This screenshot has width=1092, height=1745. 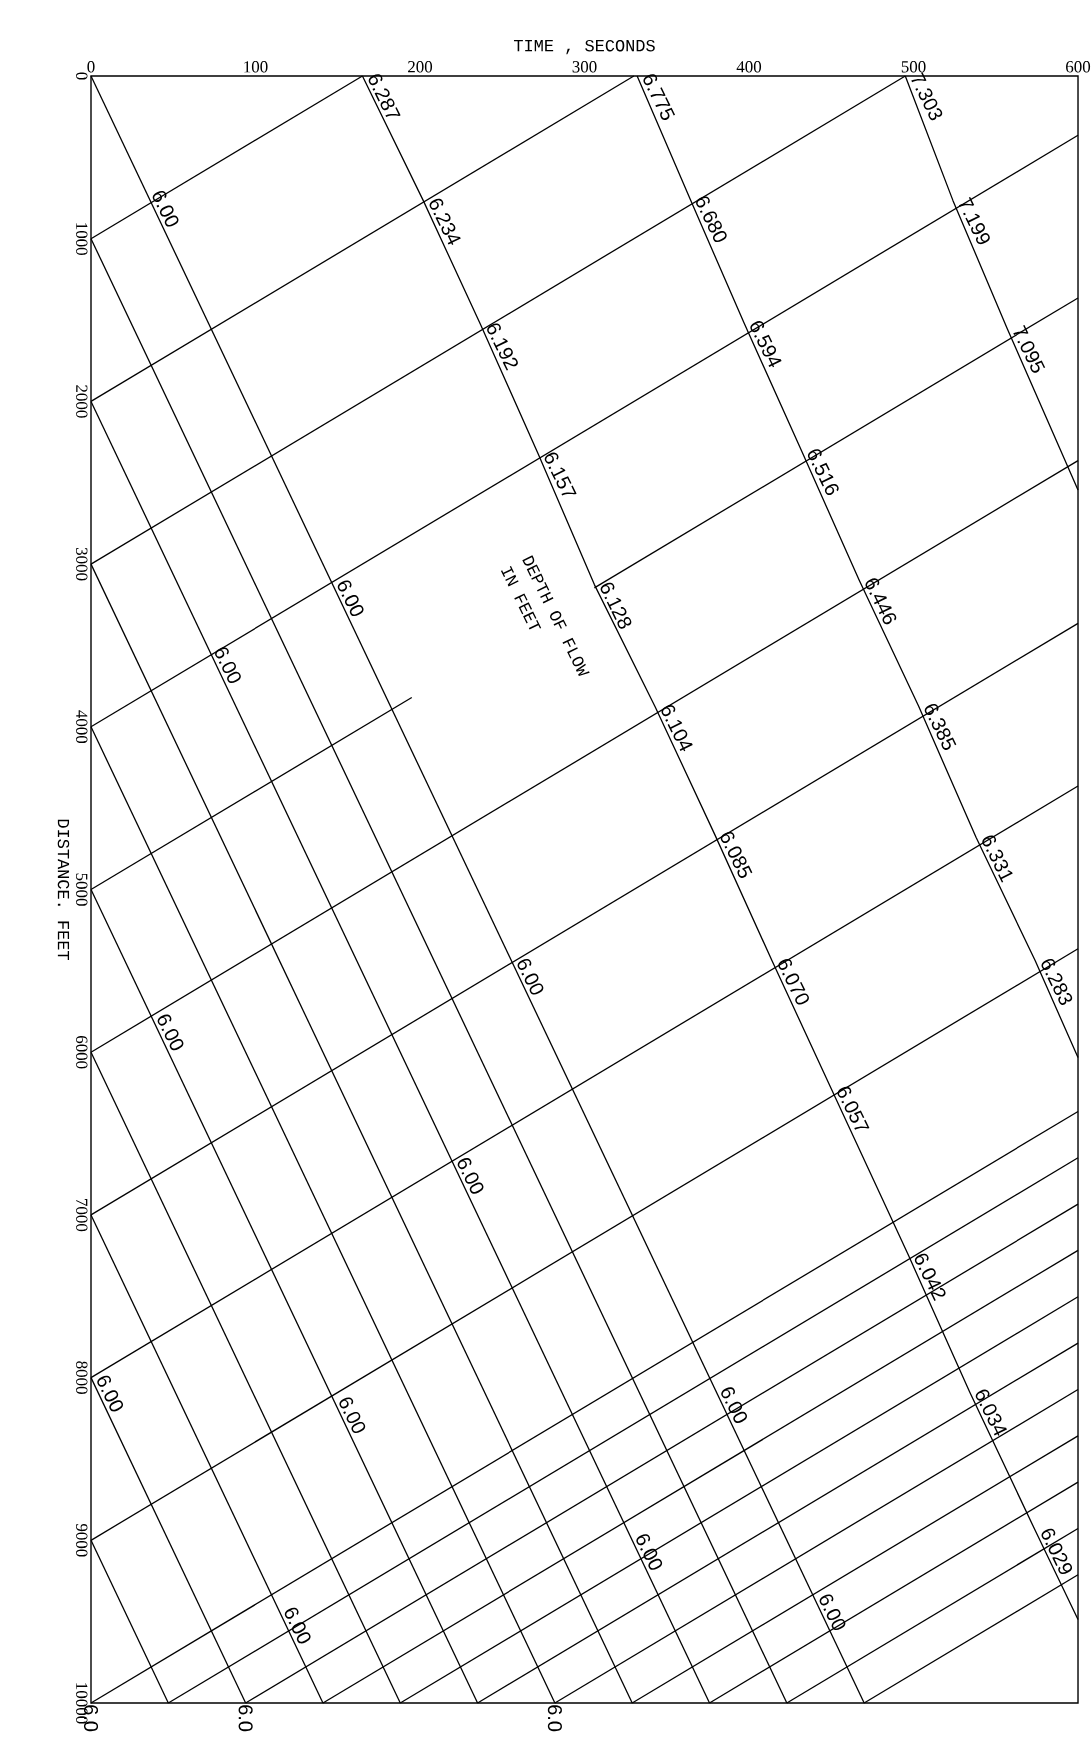 What do you see at coordinates (82, 1540) in the screenshot?
I see `y-tick-label: 9000` at bounding box center [82, 1540].